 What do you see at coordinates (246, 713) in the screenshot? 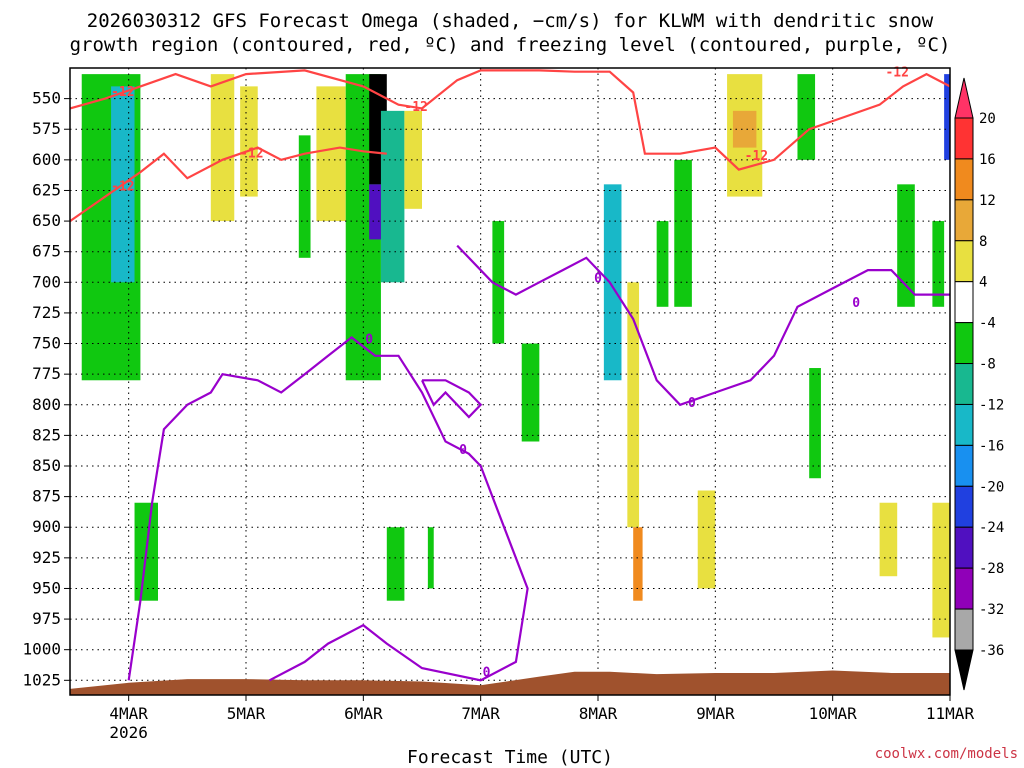
I see `x-tick-label-1: 5MAR` at bounding box center [246, 713].